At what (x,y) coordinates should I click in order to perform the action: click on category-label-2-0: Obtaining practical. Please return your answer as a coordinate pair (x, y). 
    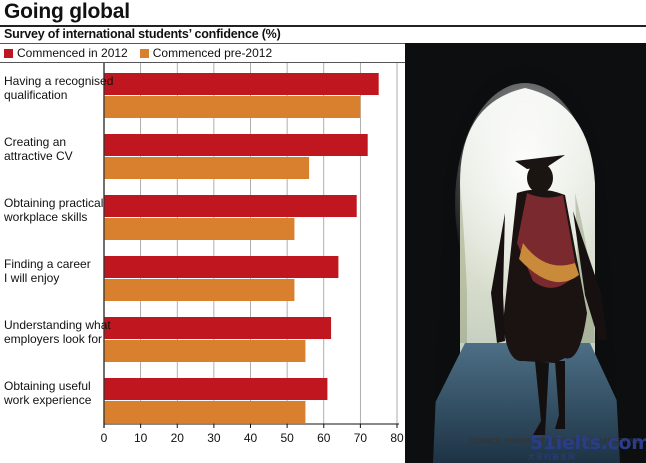
    Looking at the image, I should click on (53, 203).